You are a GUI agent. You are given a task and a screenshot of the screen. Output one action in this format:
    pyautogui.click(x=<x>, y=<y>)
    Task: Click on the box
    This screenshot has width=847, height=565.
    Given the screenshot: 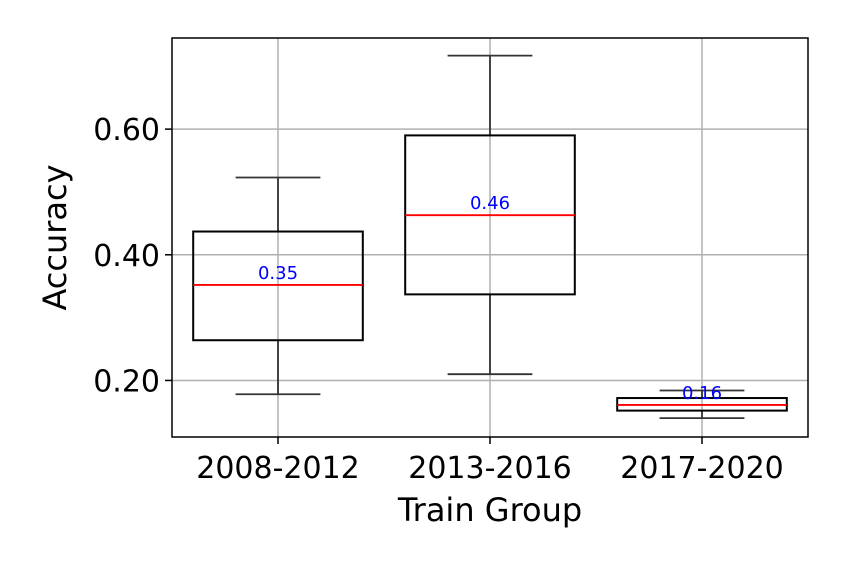 What is the action you would take?
    pyautogui.click(x=278, y=286)
    